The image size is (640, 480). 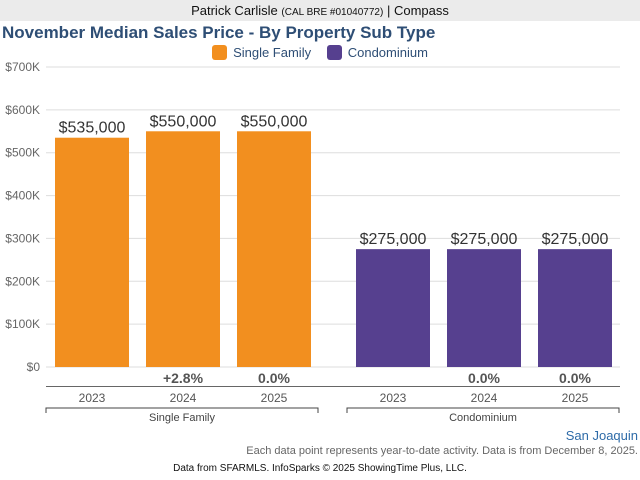 I want to click on y-tick-label: $600K, so click(x=22, y=110).